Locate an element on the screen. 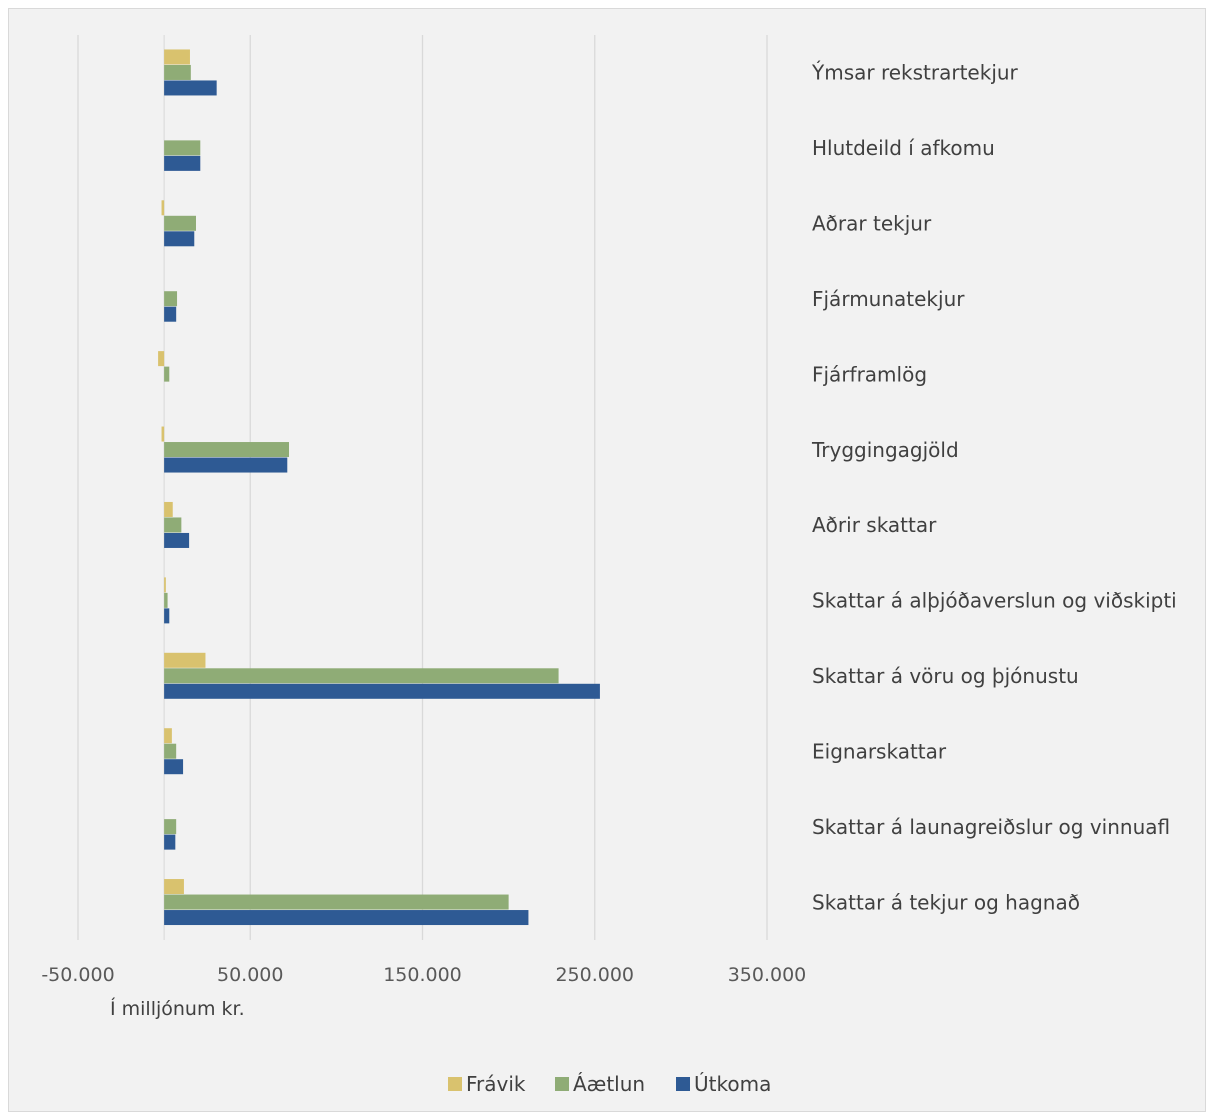 The image size is (1208, 1119). category-label: Aðrar tekjur is located at coordinates (872, 224).